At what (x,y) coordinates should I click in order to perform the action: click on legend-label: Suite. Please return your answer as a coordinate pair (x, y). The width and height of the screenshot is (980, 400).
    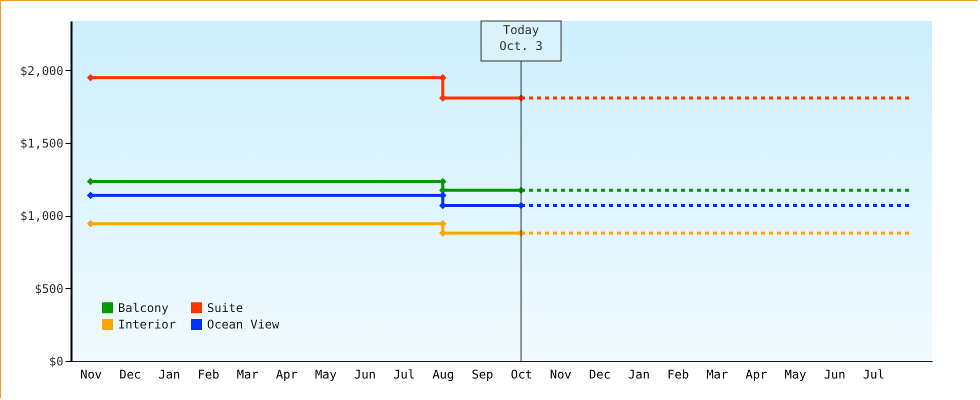
    Looking at the image, I should click on (225, 307).